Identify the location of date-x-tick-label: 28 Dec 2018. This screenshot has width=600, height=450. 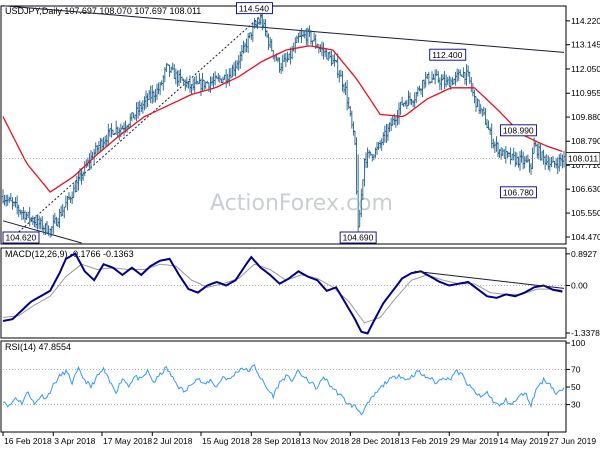
(375, 441).